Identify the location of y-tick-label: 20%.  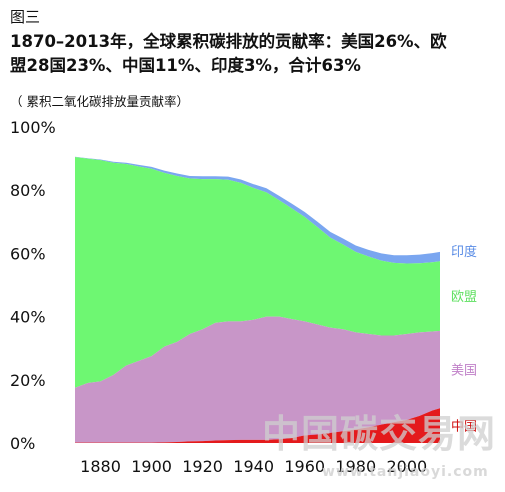
(28, 380).